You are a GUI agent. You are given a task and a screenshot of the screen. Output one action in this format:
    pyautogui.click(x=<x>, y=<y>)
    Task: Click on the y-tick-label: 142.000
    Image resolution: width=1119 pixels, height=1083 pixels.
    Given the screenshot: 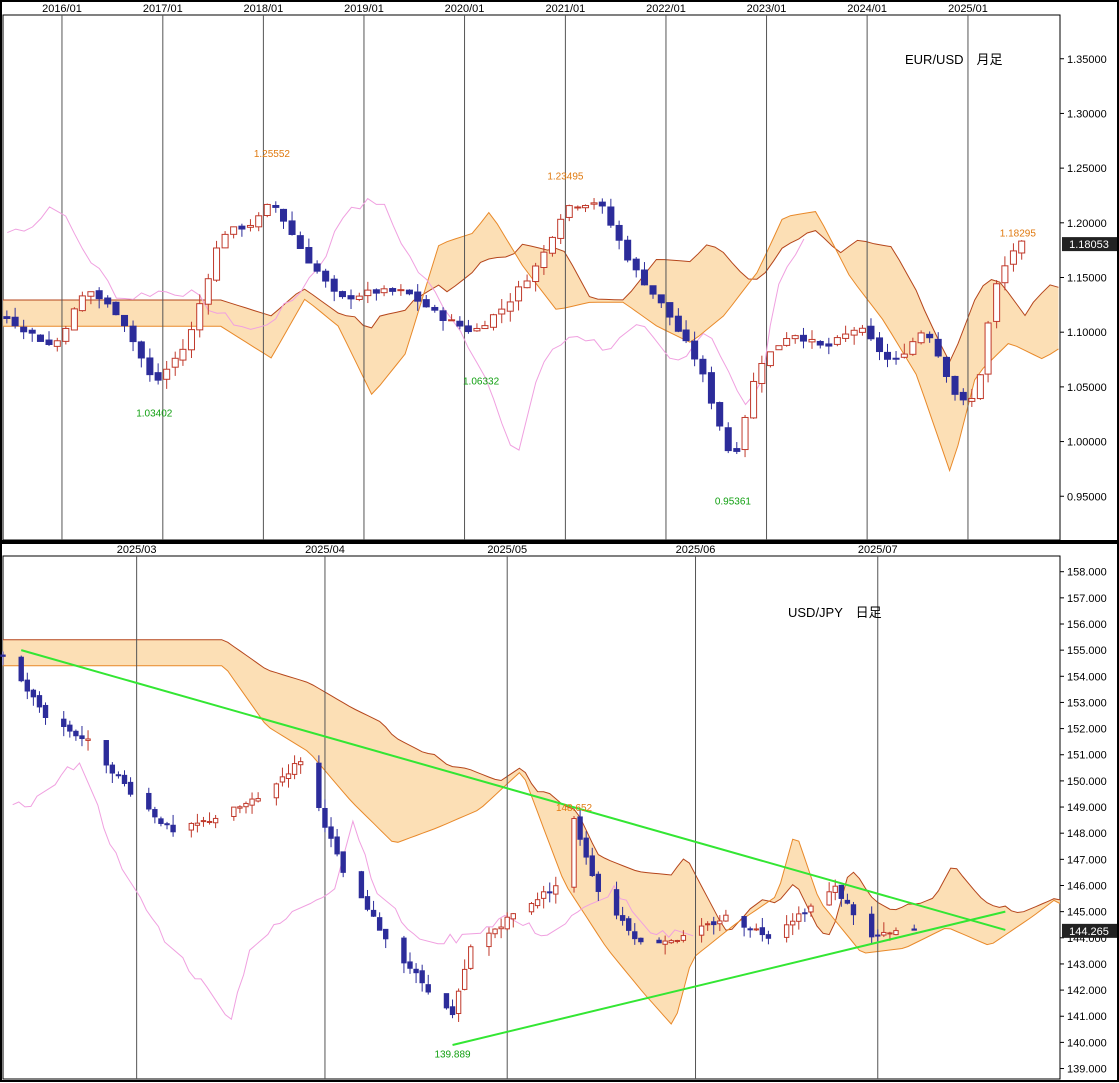 What is the action you would take?
    pyautogui.click(x=1087, y=991)
    